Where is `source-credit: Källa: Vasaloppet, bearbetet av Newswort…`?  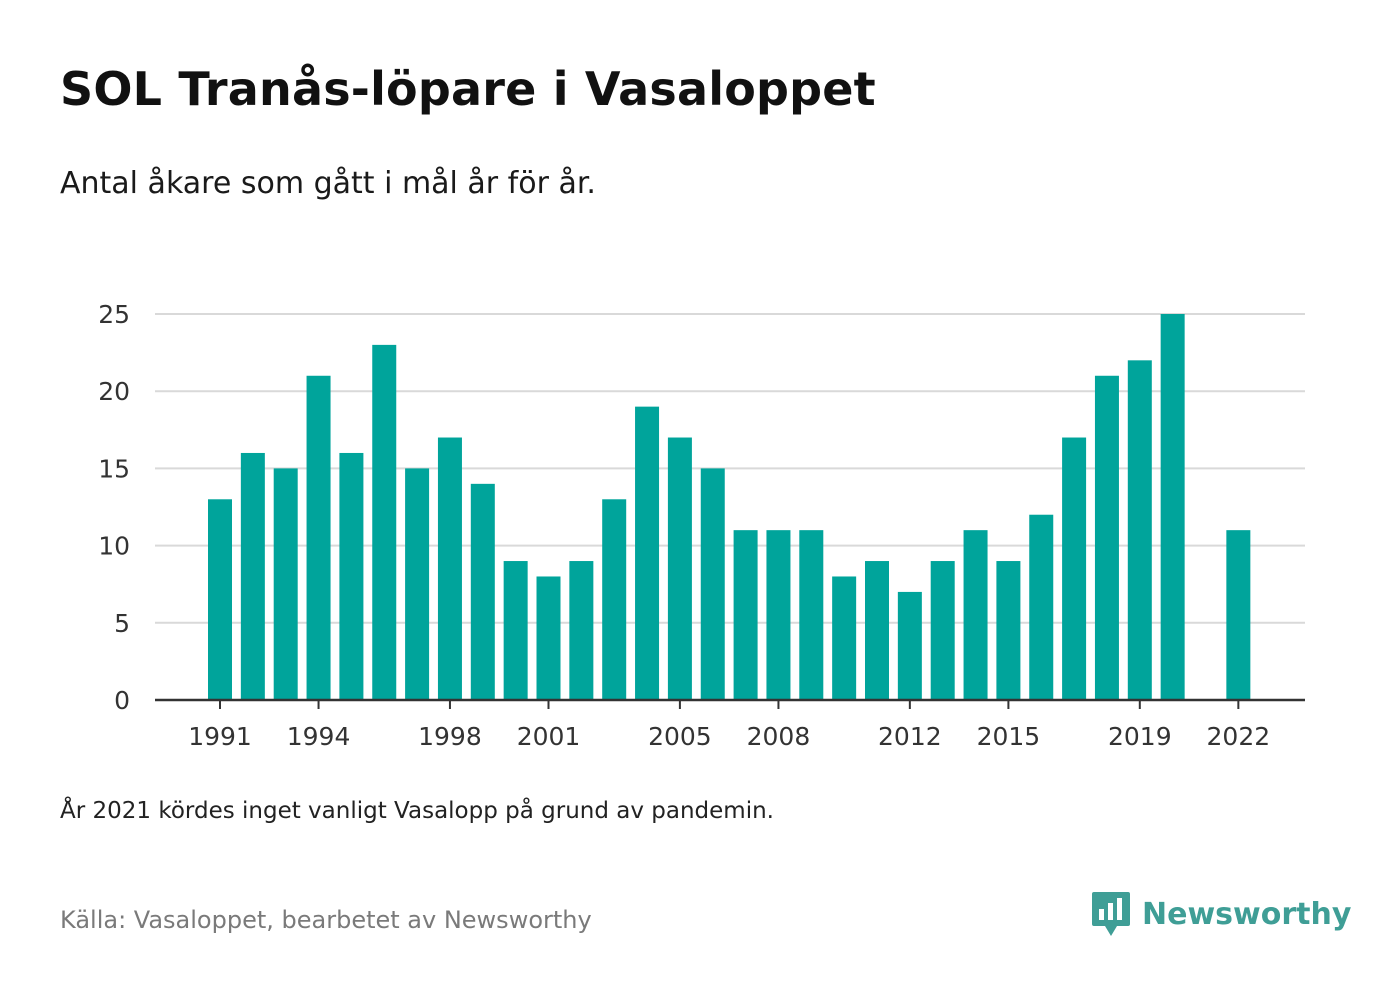 source-credit: Källa: Vasaloppet, bearbetet av Newswort… is located at coordinates (326, 920).